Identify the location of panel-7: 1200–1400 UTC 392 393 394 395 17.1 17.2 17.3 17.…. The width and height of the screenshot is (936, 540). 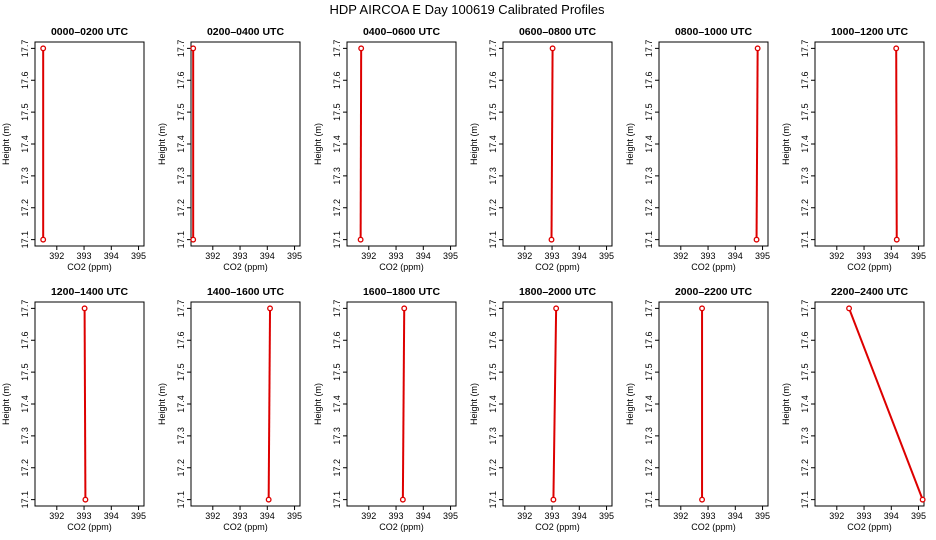
(73, 409).